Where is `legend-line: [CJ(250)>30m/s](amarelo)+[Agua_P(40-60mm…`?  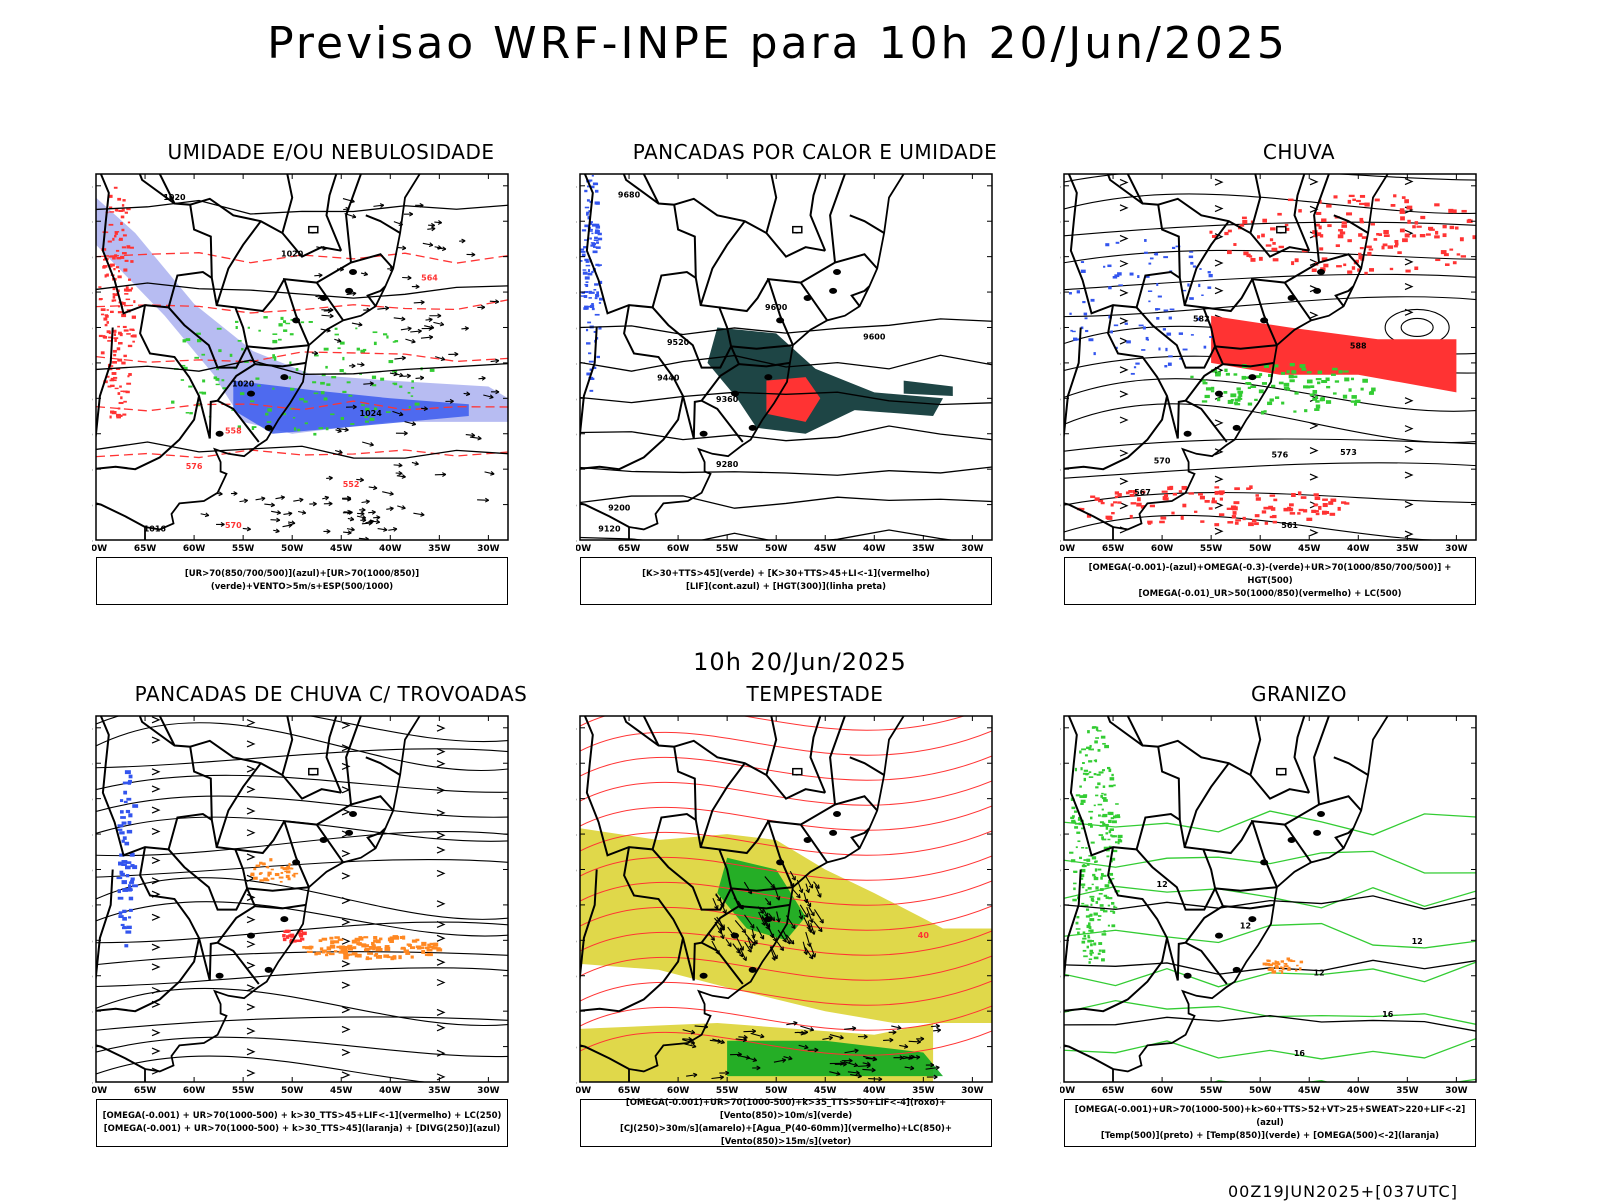 legend-line: [CJ(250)>30m/s](amarelo)+[Agua_P(40-60mm… is located at coordinates (786, 1136).